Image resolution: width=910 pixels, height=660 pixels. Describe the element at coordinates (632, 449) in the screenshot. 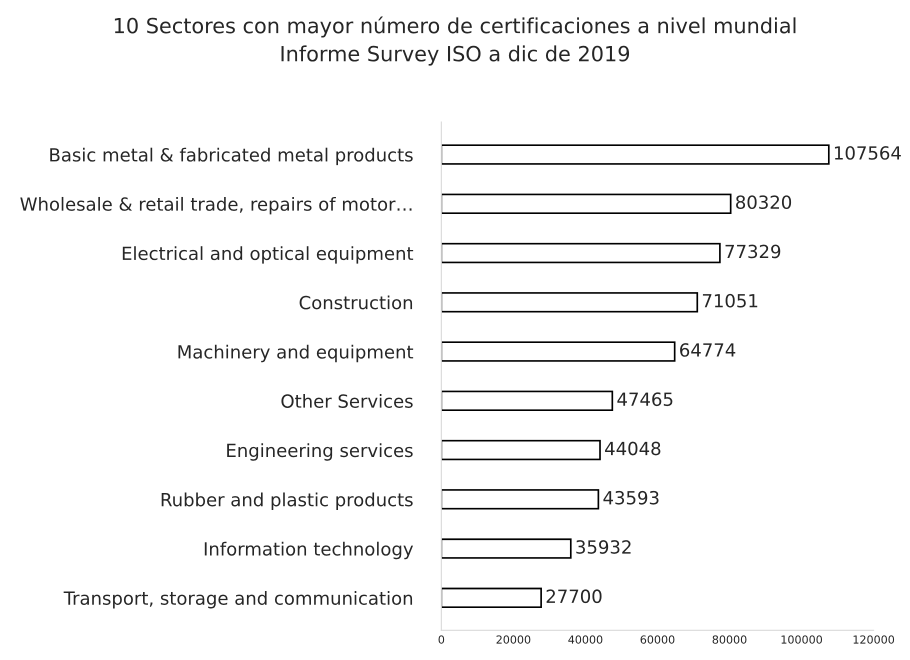

I see `data-label: 44048` at that location.